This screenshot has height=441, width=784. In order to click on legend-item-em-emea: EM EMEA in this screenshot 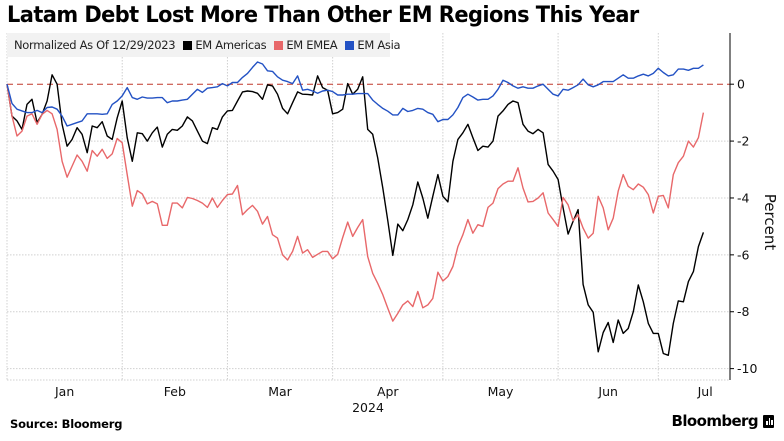, I will do `click(306, 45)`.